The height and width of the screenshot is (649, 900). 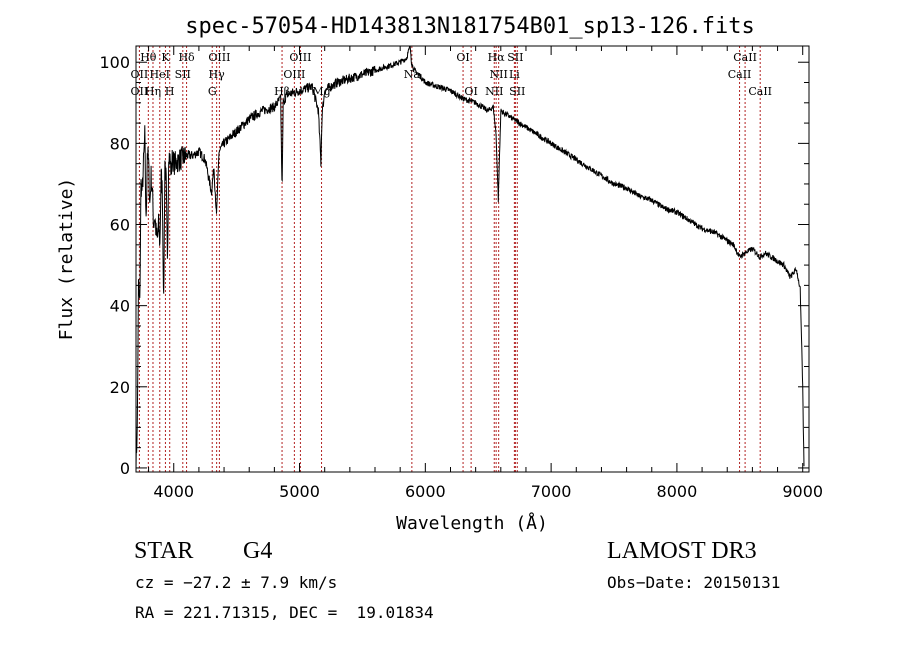 What do you see at coordinates (551, 491) in the screenshot?
I see `x-tick-label: 7000` at bounding box center [551, 491].